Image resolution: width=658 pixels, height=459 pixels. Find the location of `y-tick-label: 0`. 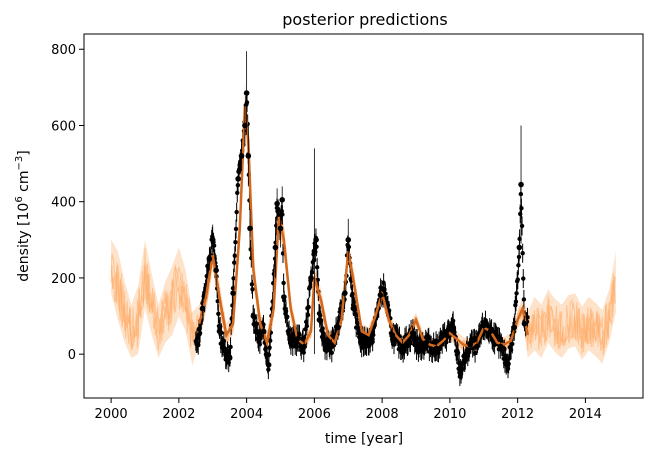

y-tick-label: 0 is located at coordinates (72, 355).